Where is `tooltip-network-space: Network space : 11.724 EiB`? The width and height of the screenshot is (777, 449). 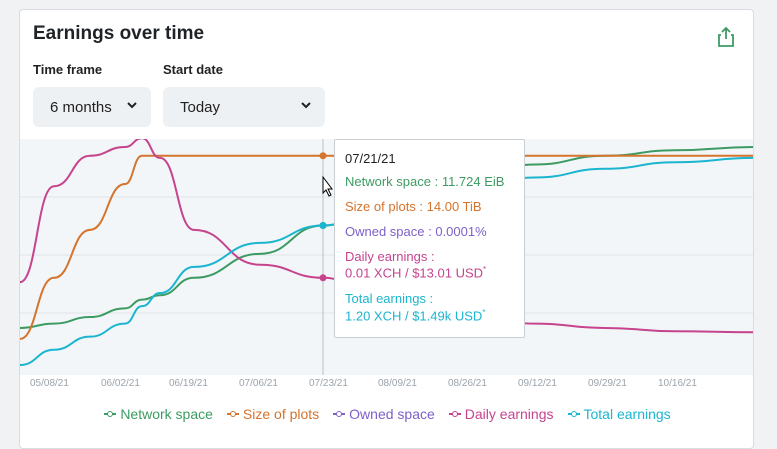
tooltip-network-space: Network space : 11.724 EiB is located at coordinates (425, 181).